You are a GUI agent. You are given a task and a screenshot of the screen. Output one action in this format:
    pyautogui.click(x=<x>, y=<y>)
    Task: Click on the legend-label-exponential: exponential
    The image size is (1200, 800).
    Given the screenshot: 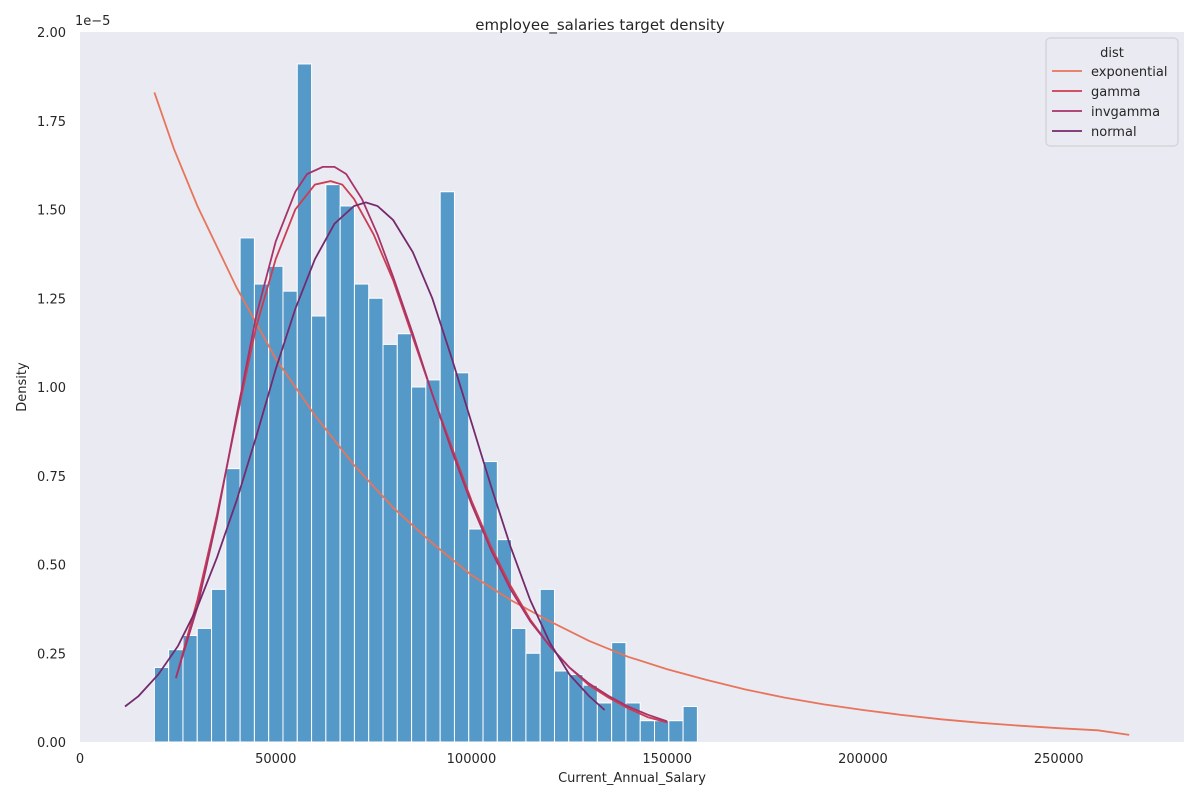 What is the action you would take?
    pyautogui.click(x=1129, y=72)
    